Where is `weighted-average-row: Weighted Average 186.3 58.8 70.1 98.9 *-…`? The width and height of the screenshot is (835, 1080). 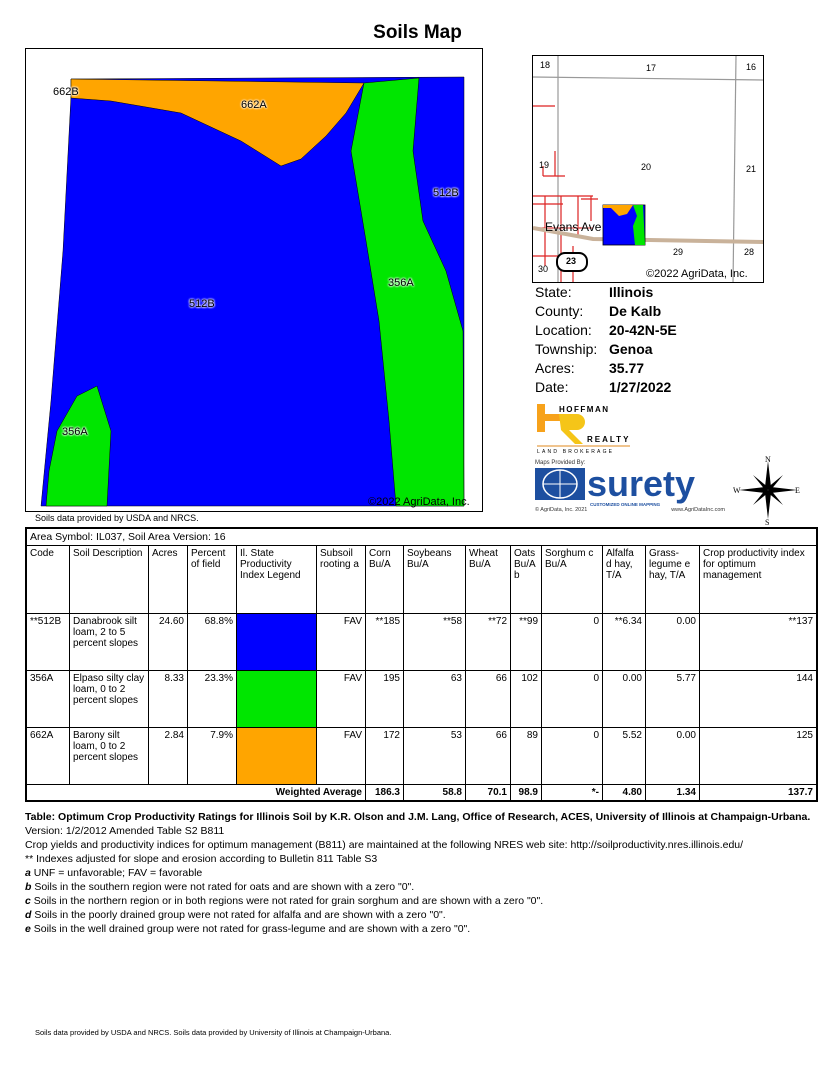
weighted-average-row: Weighted Average 186.3 58.8 70.1 98.9 *-… is located at coordinates (421, 793).